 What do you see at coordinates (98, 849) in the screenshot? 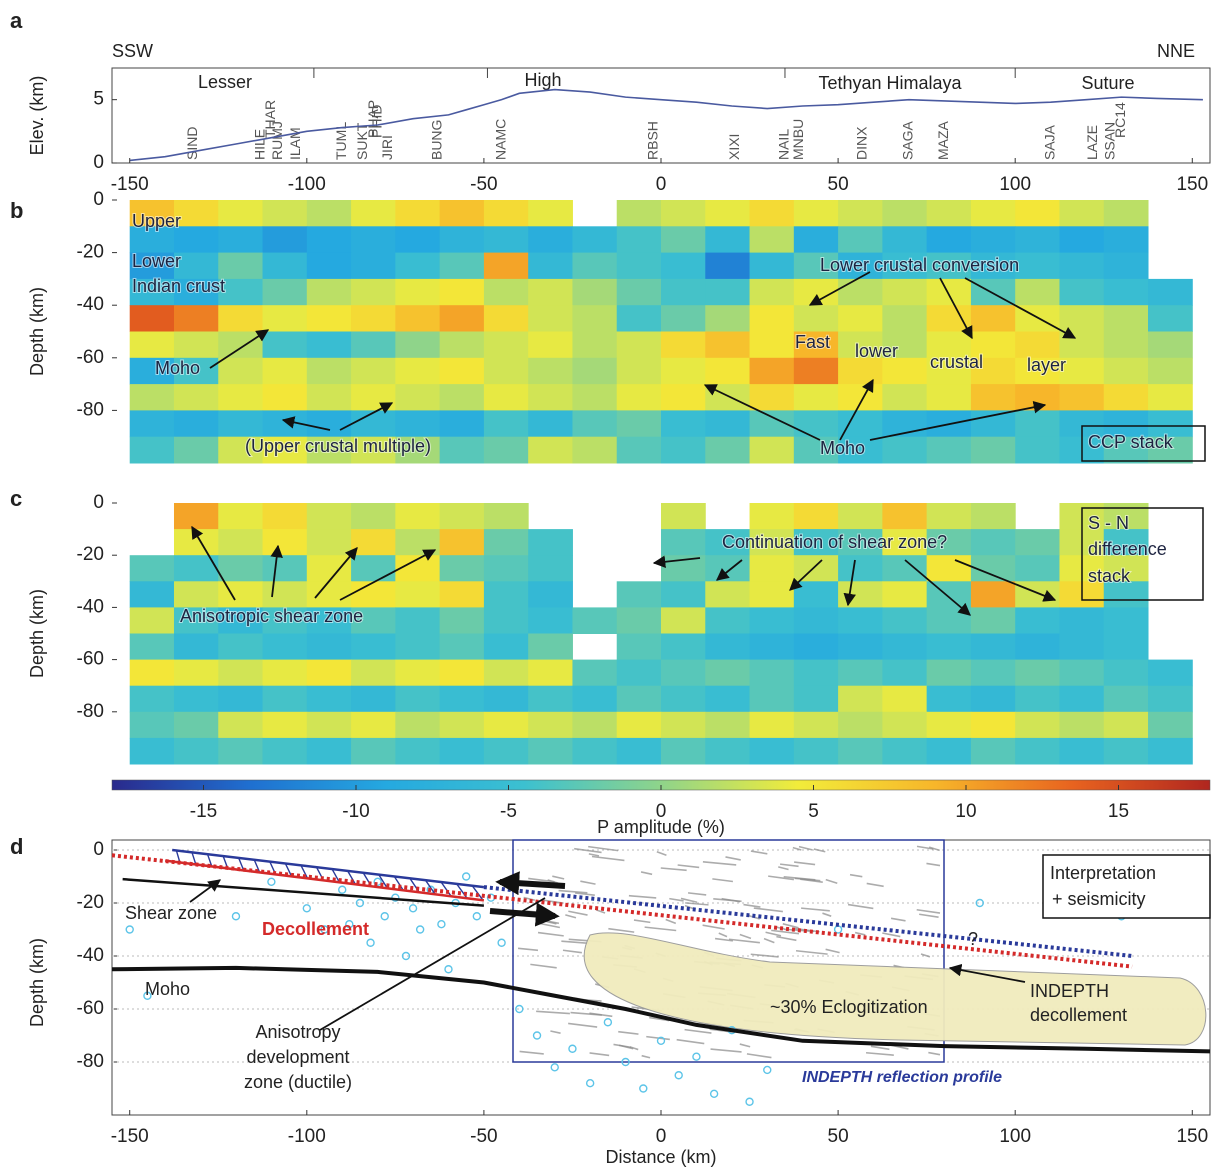
I see `y-tick-label: 0` at bounding box center [98, 849].